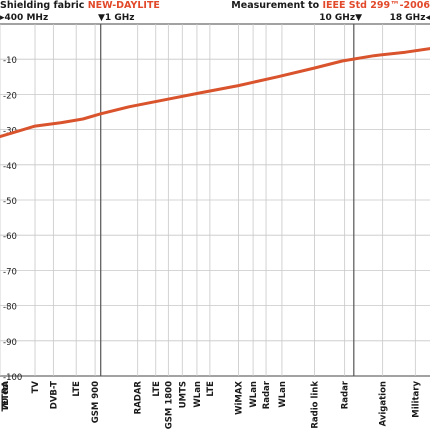  I want to click on band-label: 70 cm, so click(6, 395).